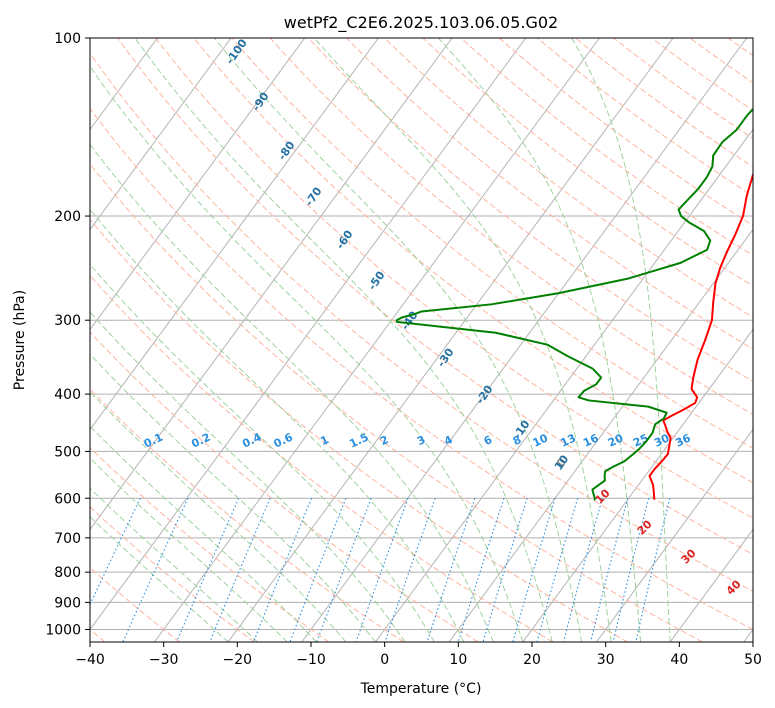  I want to click on x-tick-label: −30, so click(164, 660).